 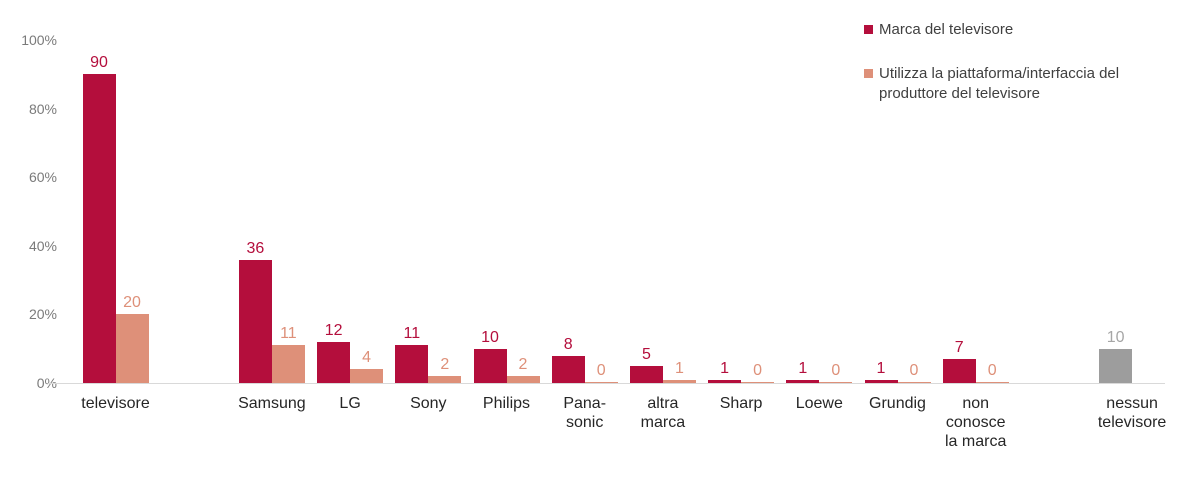 I want to click on bar-grundig-series1, so click(x=881, y=381).